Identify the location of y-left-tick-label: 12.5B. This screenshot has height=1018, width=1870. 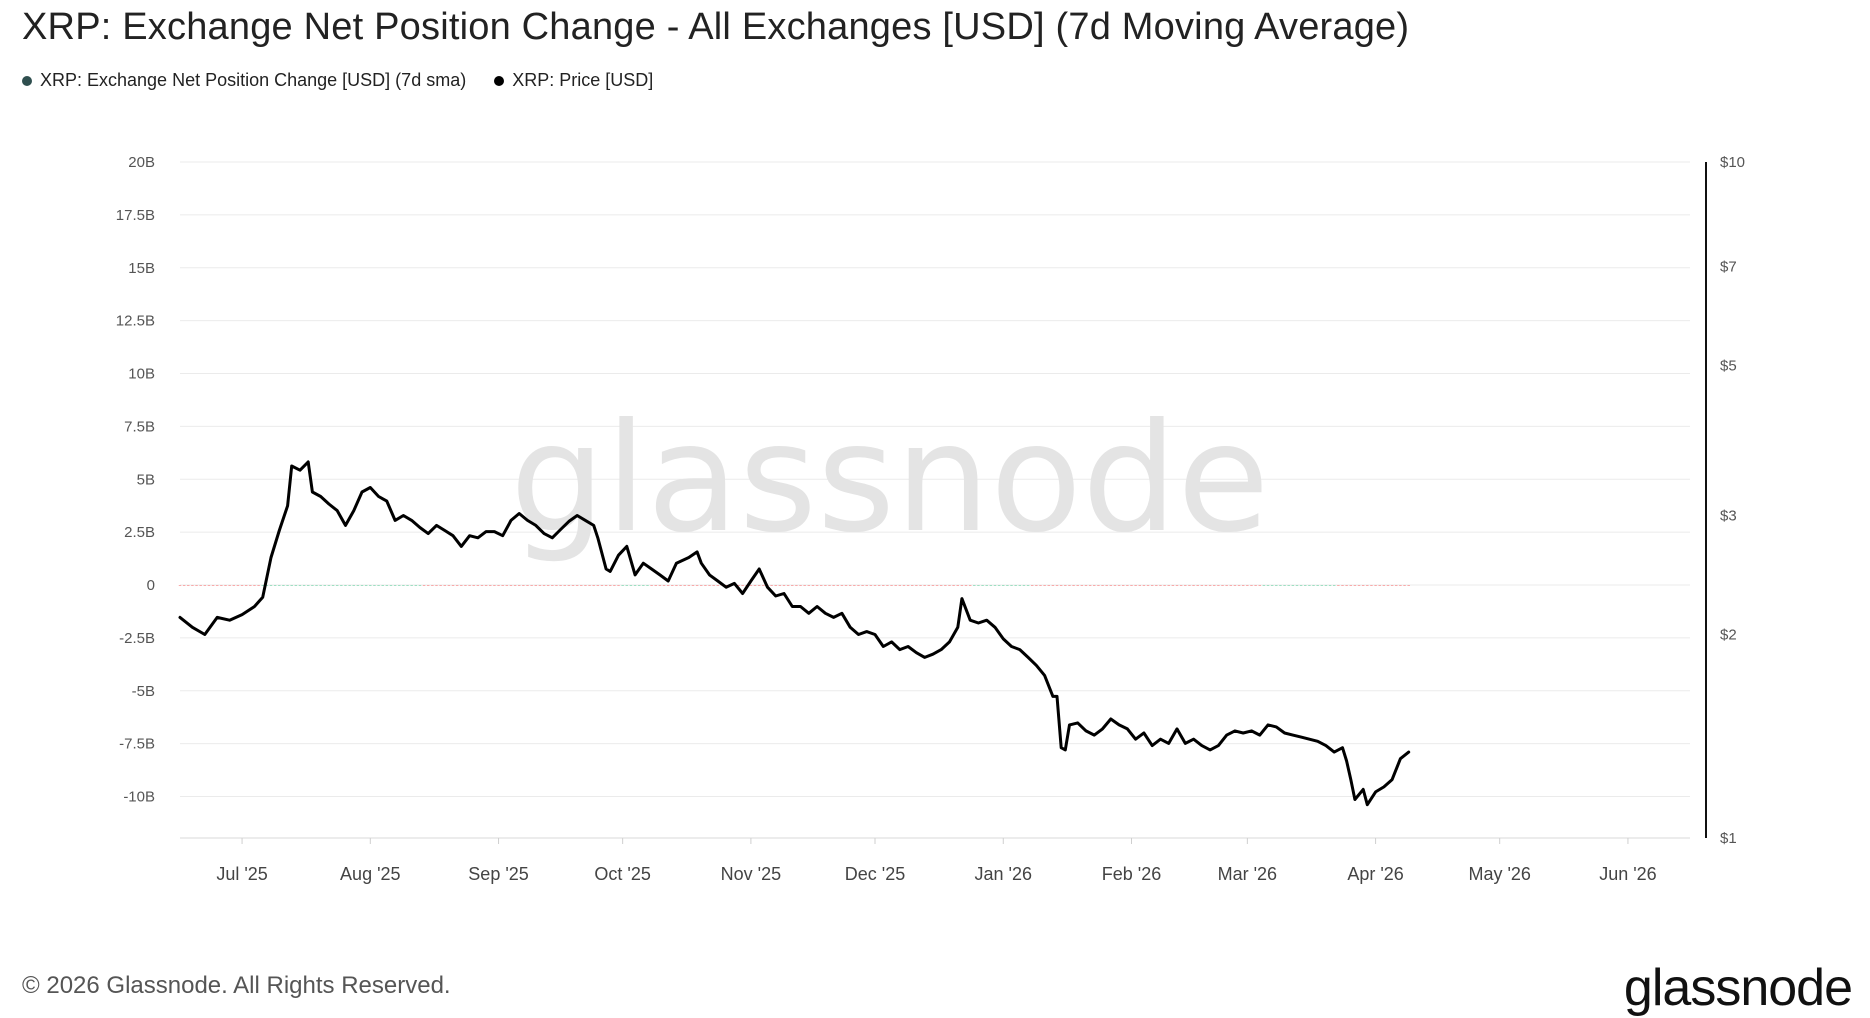
(135, 321).